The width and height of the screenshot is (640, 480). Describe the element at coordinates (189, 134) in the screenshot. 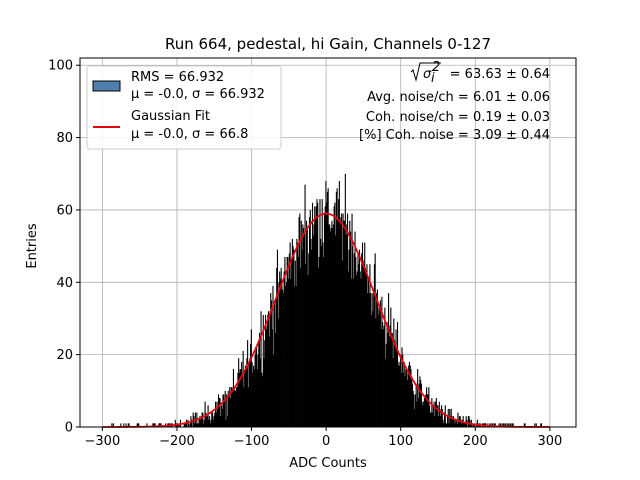

I see `legend-entry-fit-stats: μ = -0.0, σ = 66.8` at that location.